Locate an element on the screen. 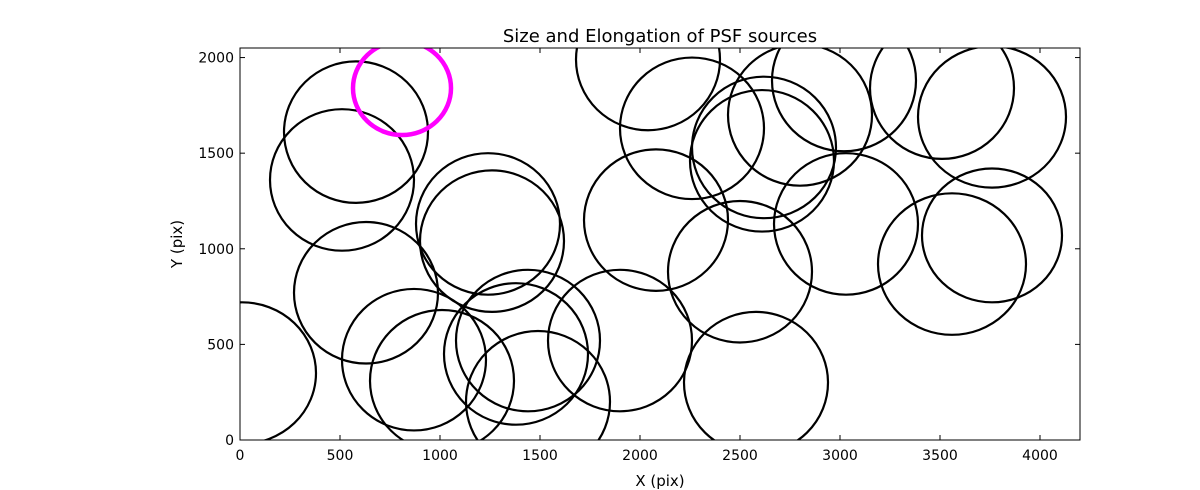 This screenshot has width=1200, height=490. x-tick-label: 2000 is located at coordinates (640, 456).